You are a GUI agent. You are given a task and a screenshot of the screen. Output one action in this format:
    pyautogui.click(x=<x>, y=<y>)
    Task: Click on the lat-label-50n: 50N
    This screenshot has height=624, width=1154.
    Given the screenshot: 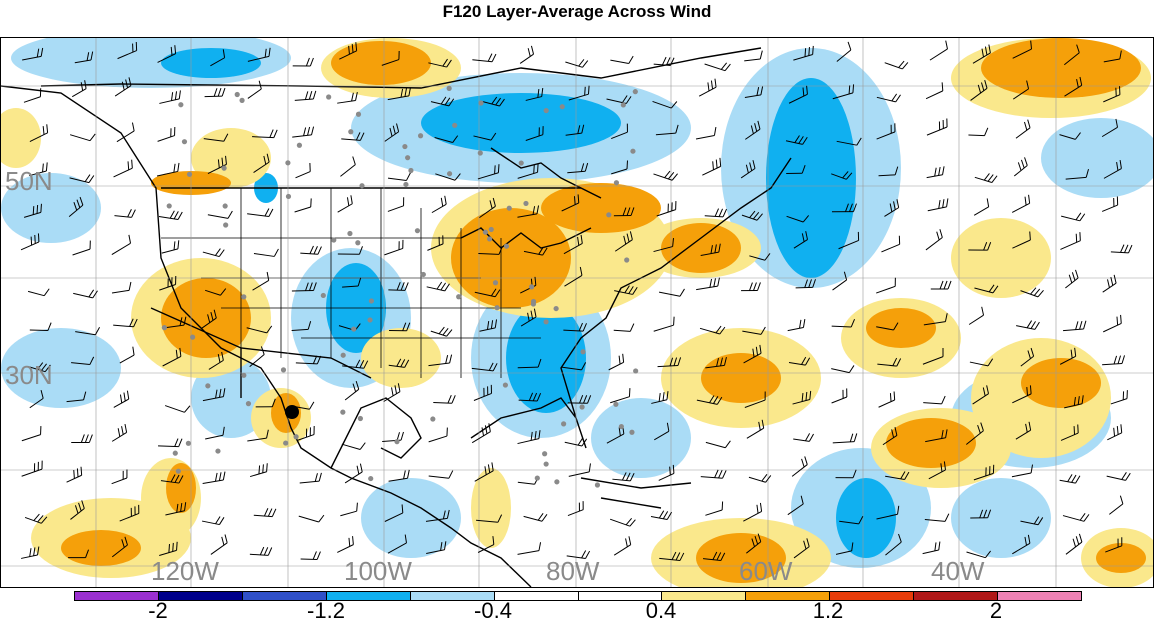 What is the action you would take?
    pyautogui.click(x=29, y=181)
    